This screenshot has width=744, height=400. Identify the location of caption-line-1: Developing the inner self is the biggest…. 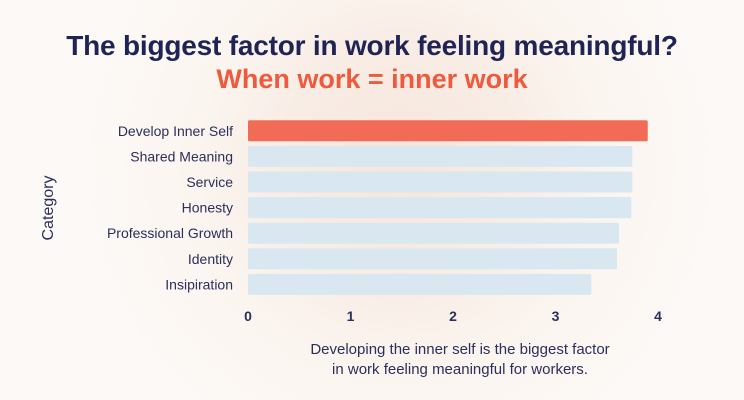
(460, 349).